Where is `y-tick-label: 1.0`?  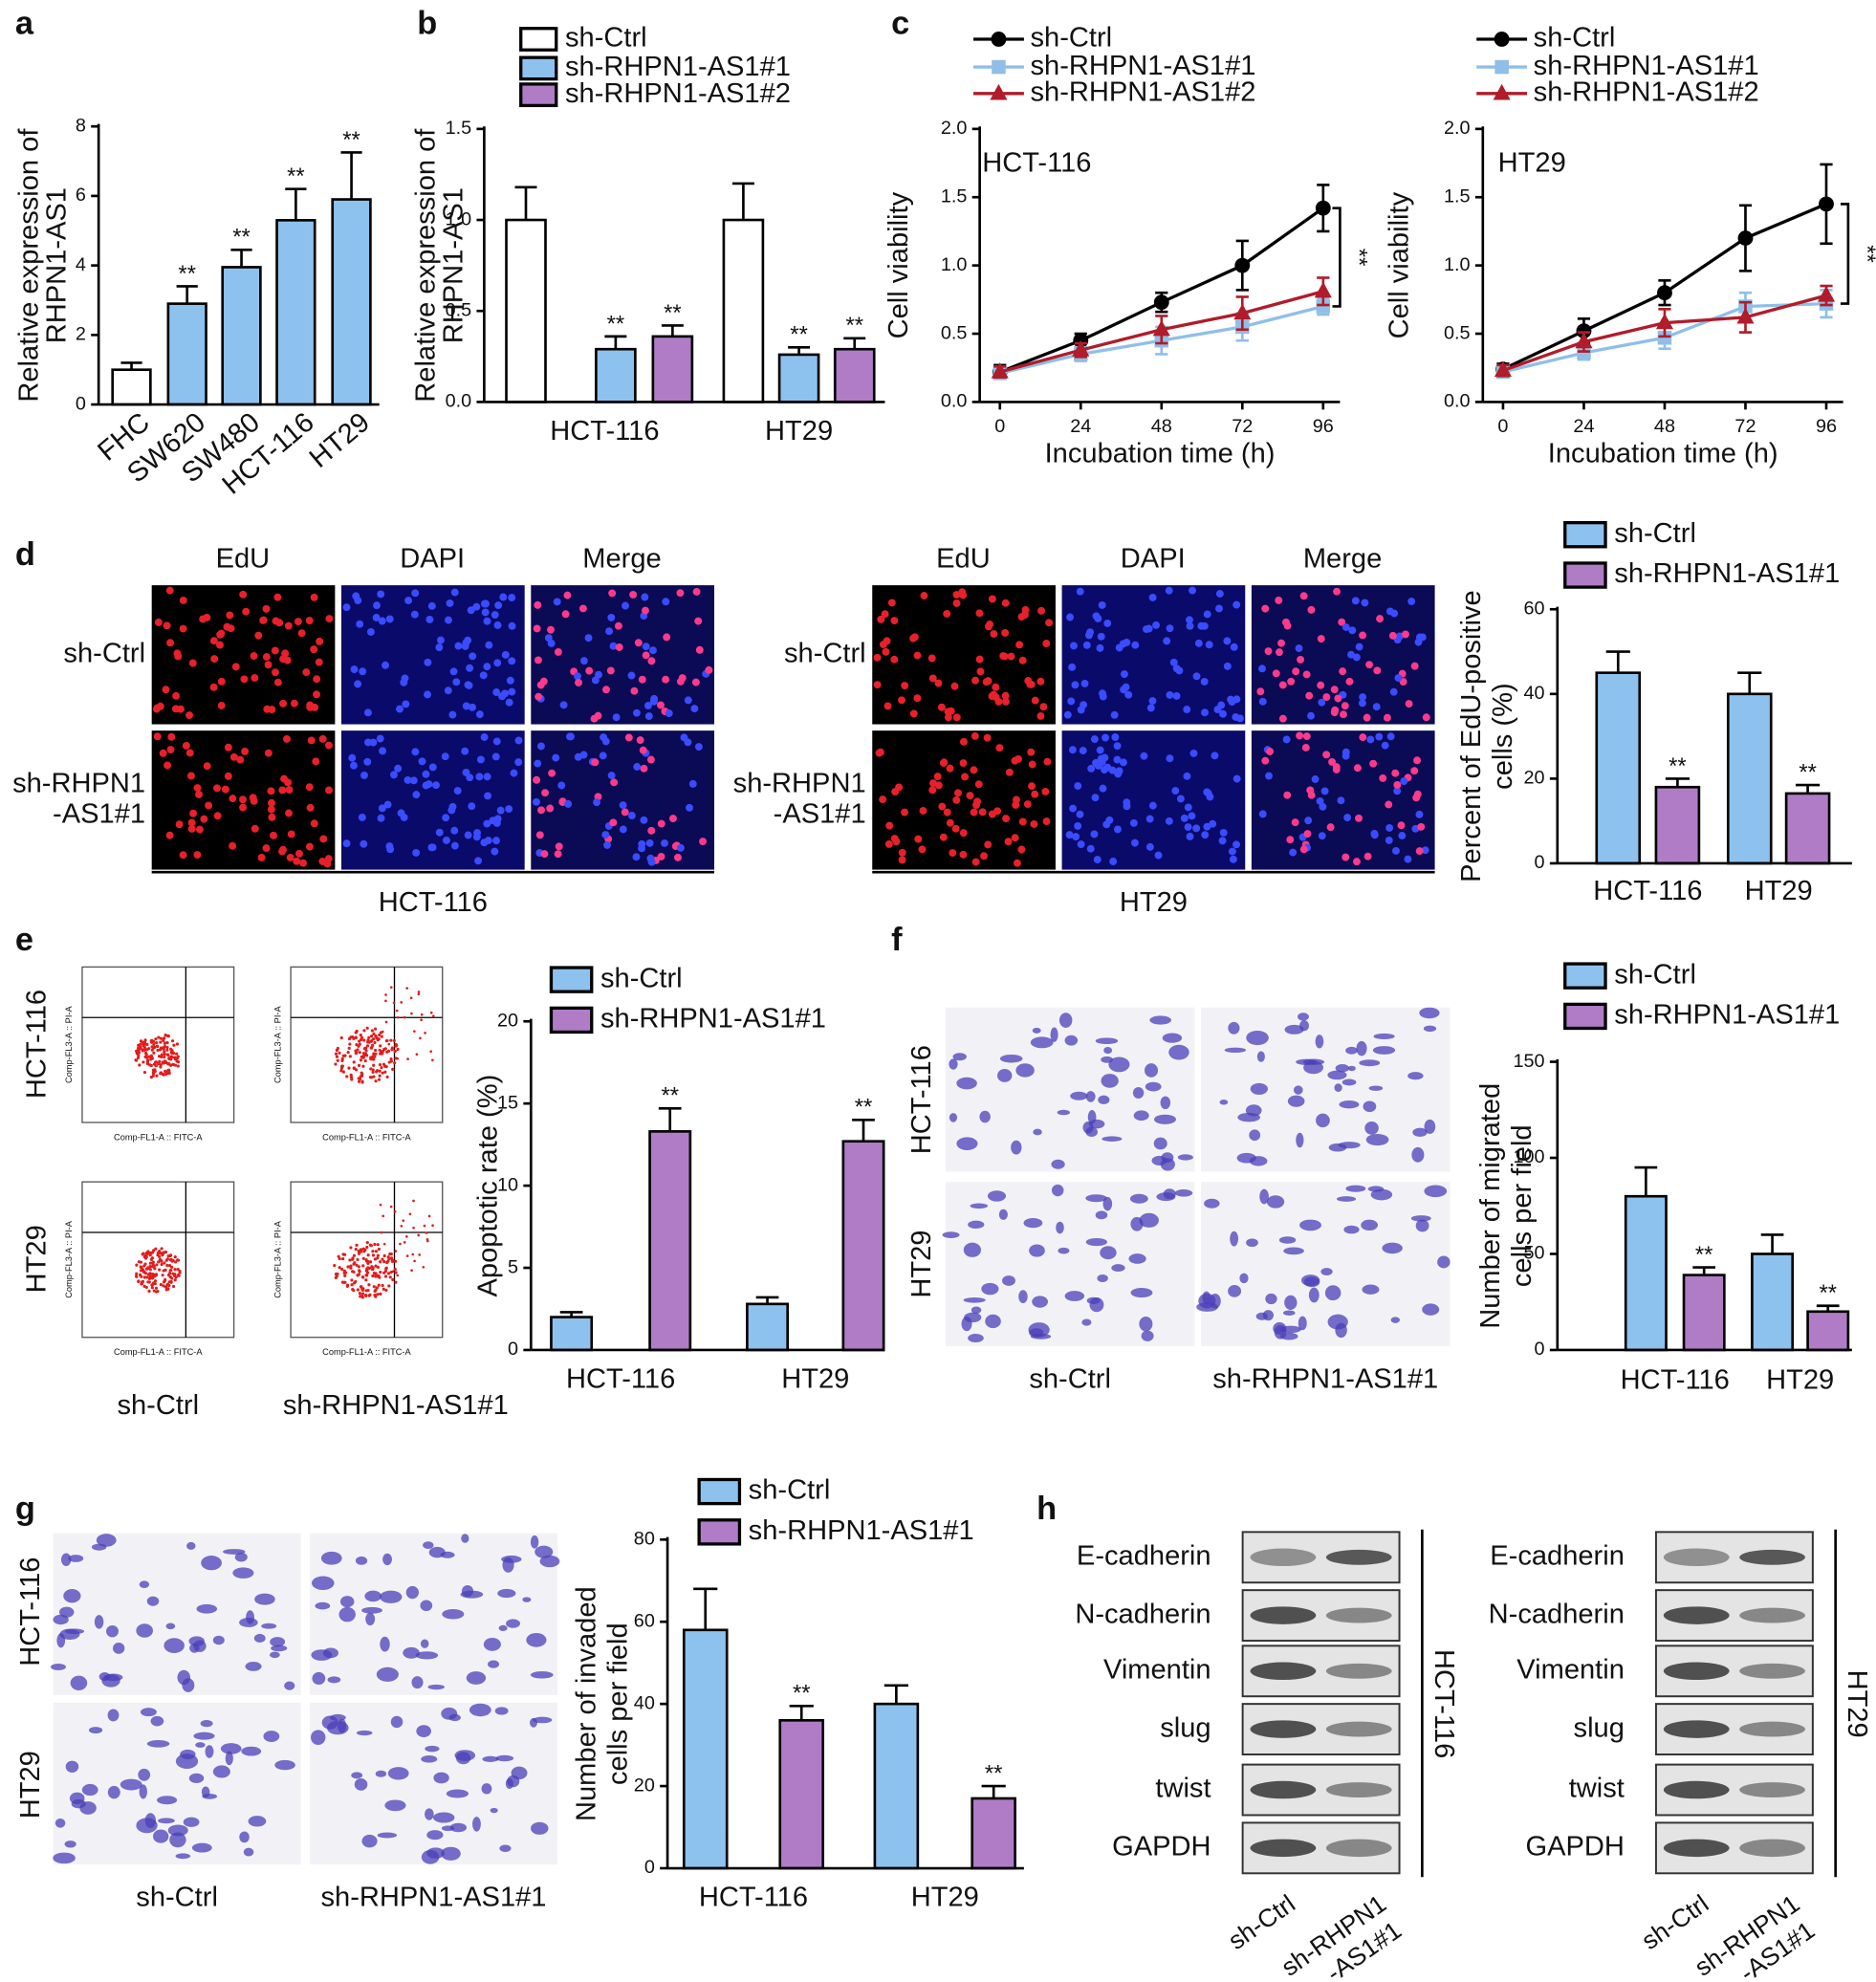
y-tick-label: 1.0 is located at coordinates (459, 218).